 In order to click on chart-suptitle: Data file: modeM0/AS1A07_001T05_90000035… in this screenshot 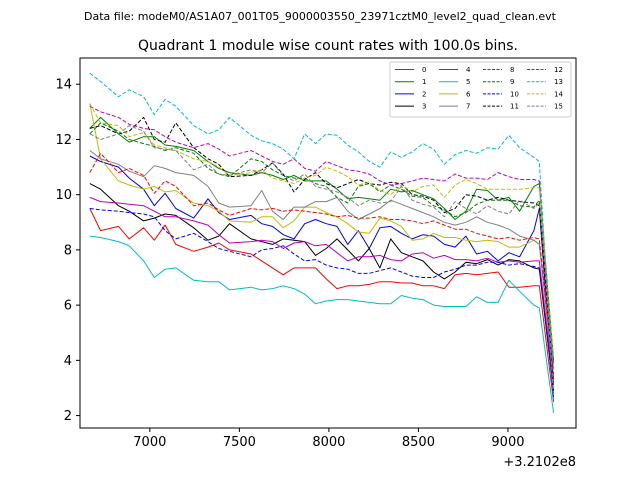, I will do `click(320, 16)`.